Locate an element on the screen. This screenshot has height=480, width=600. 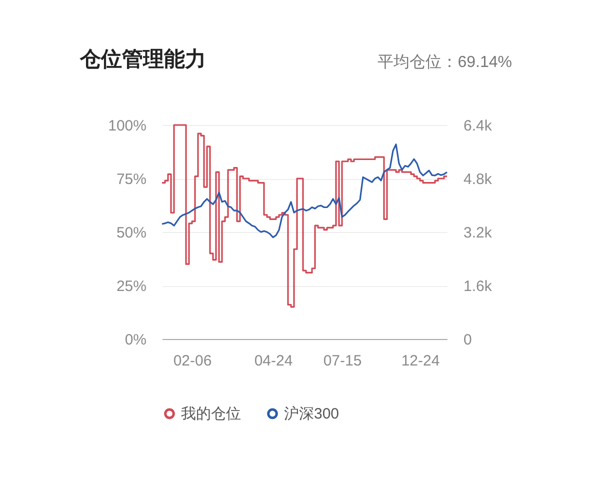
x-tick-label: 07-15 is located at coordinates (342, 361).